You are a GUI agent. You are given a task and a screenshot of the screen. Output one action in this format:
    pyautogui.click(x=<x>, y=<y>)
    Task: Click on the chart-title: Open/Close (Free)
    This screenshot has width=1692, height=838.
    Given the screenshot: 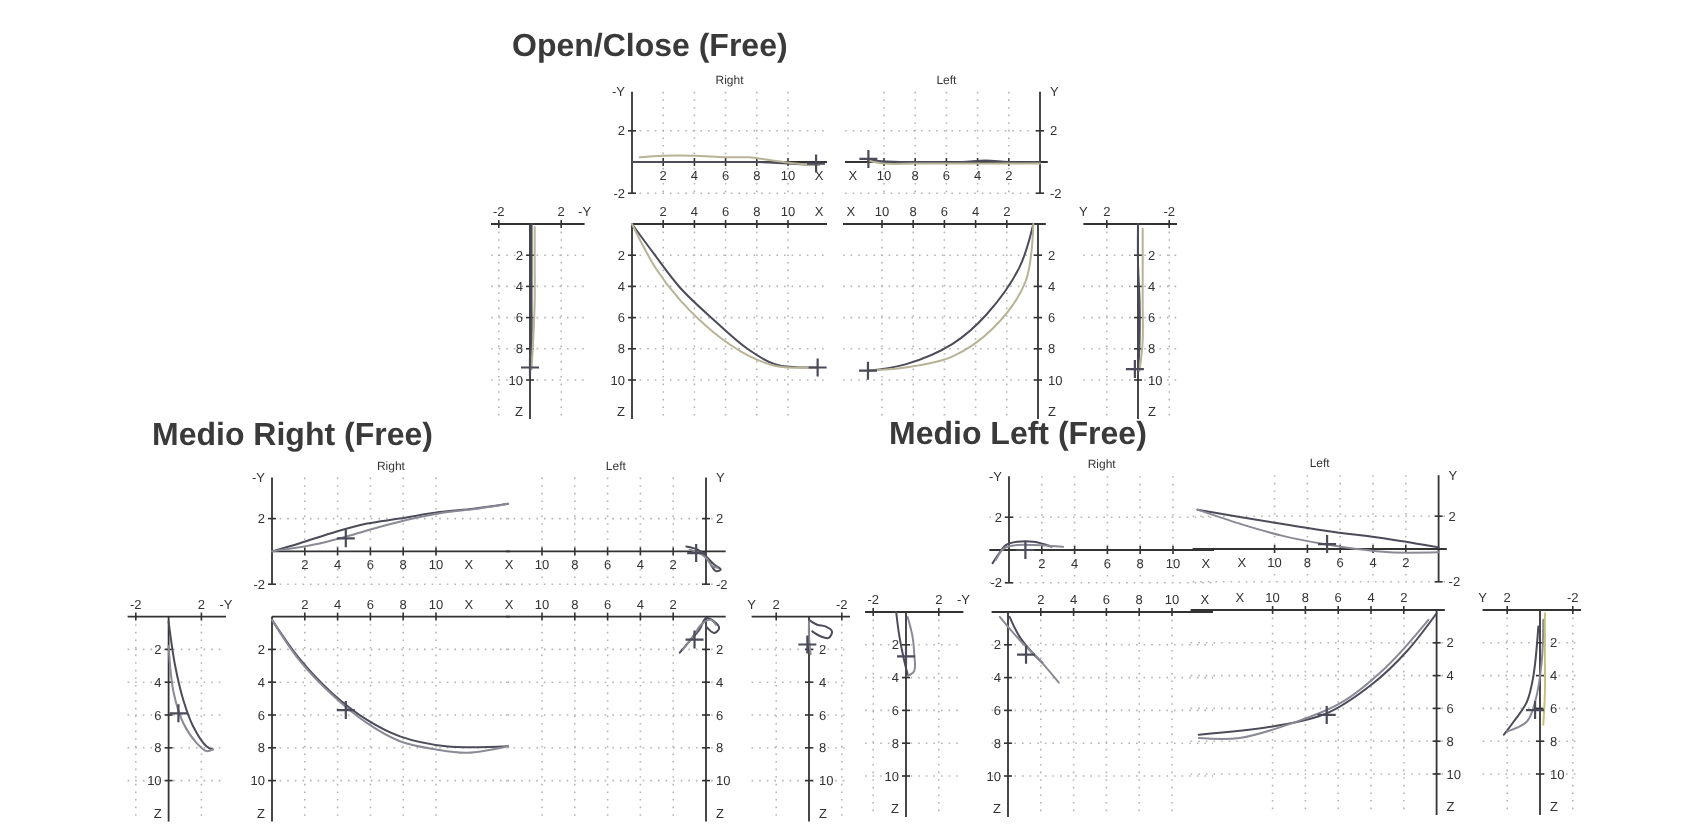 What is the action you would take?
    pyautogui.click(x=650, y=47)
    